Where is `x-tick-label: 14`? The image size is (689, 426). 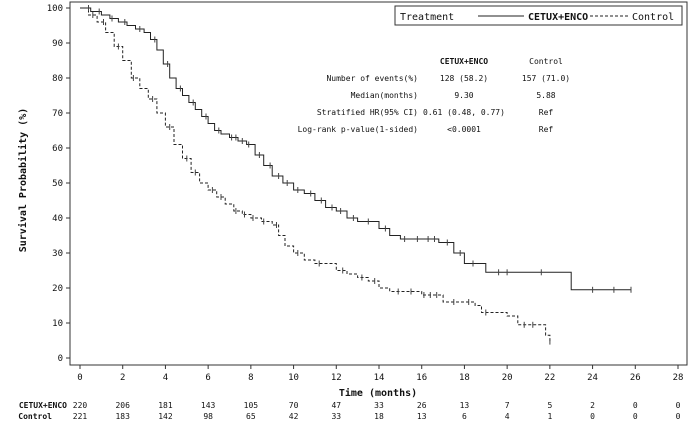
x-tick-label: 14 is located at coordinates (379, 378).